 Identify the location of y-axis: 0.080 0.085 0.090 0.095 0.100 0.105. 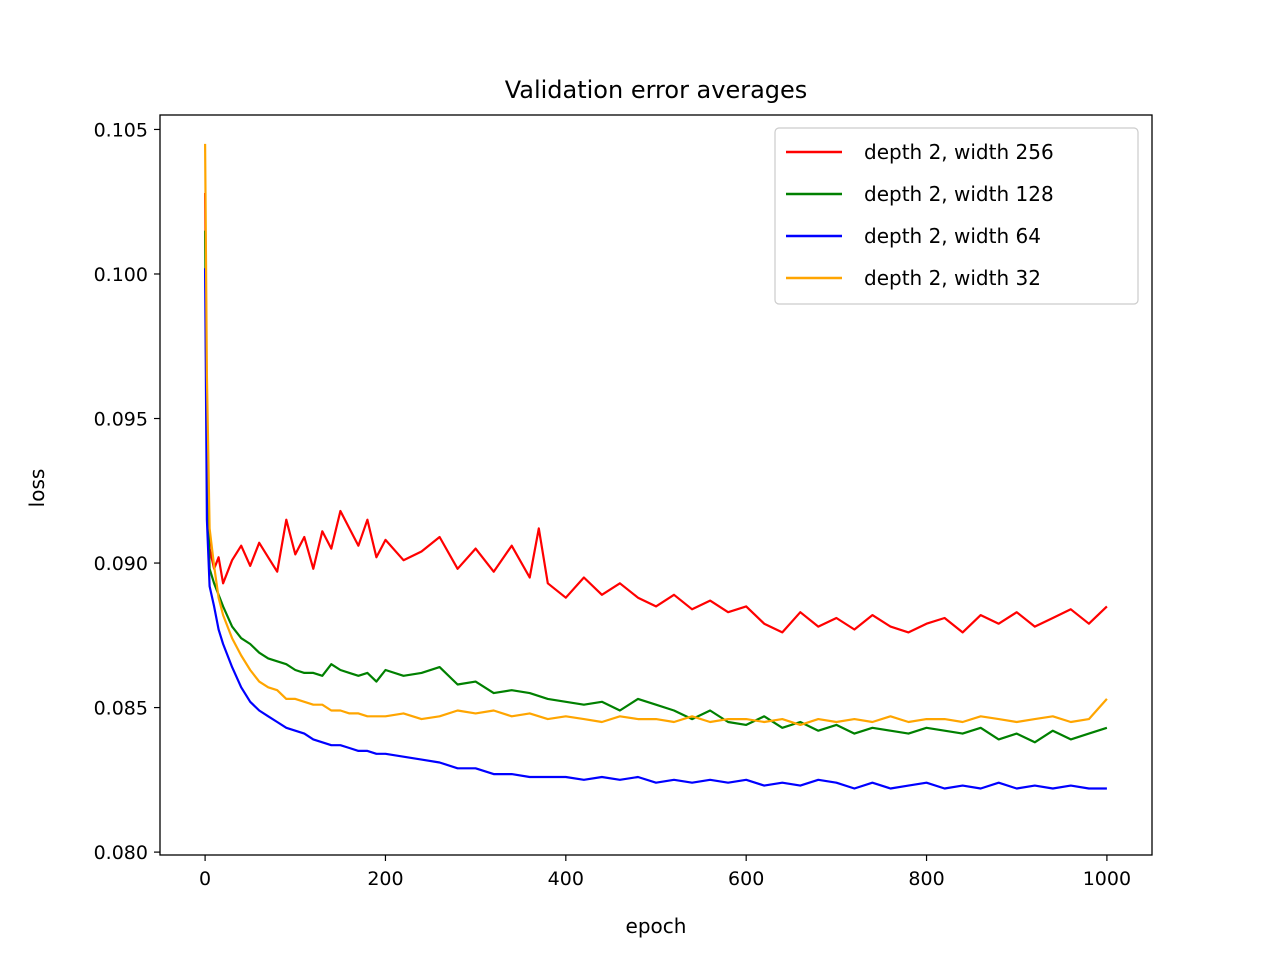
(127, 491).